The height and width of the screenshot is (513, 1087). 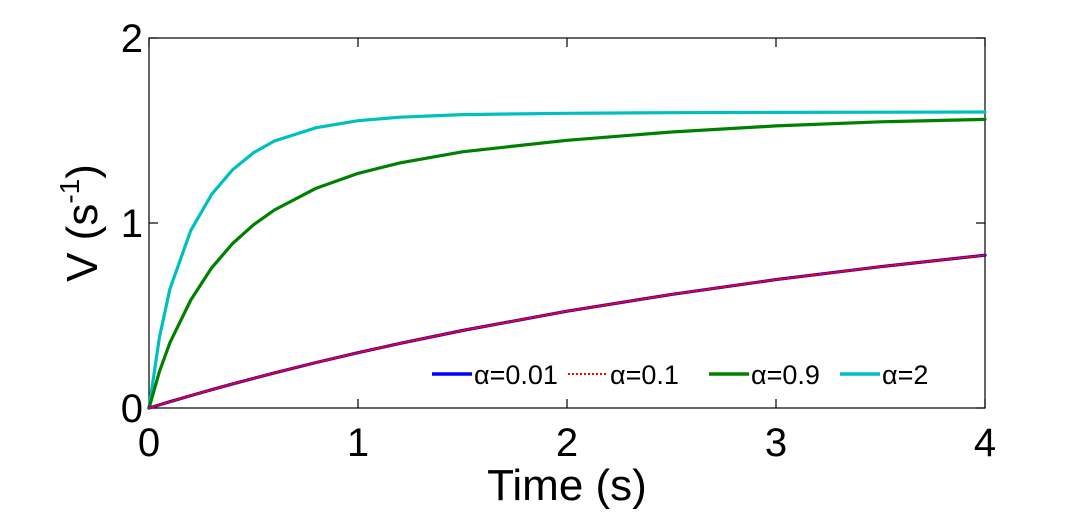 I want to click on x-tick-label: 4, so click(x=985, y=443).